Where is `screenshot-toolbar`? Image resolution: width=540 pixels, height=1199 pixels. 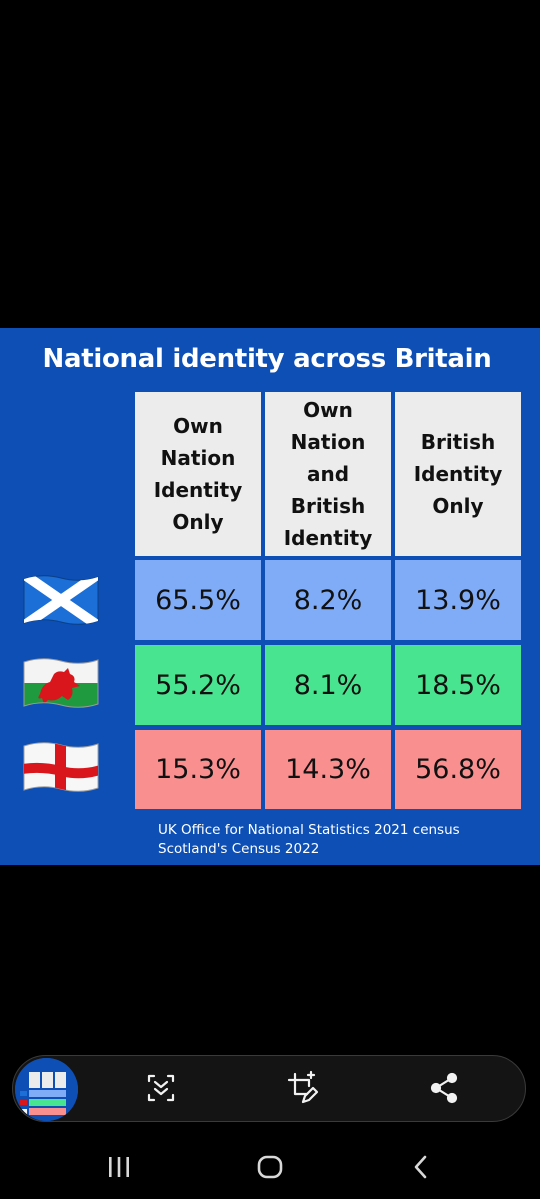 screenshot-toolbar is located at coordinates (269, 1088).